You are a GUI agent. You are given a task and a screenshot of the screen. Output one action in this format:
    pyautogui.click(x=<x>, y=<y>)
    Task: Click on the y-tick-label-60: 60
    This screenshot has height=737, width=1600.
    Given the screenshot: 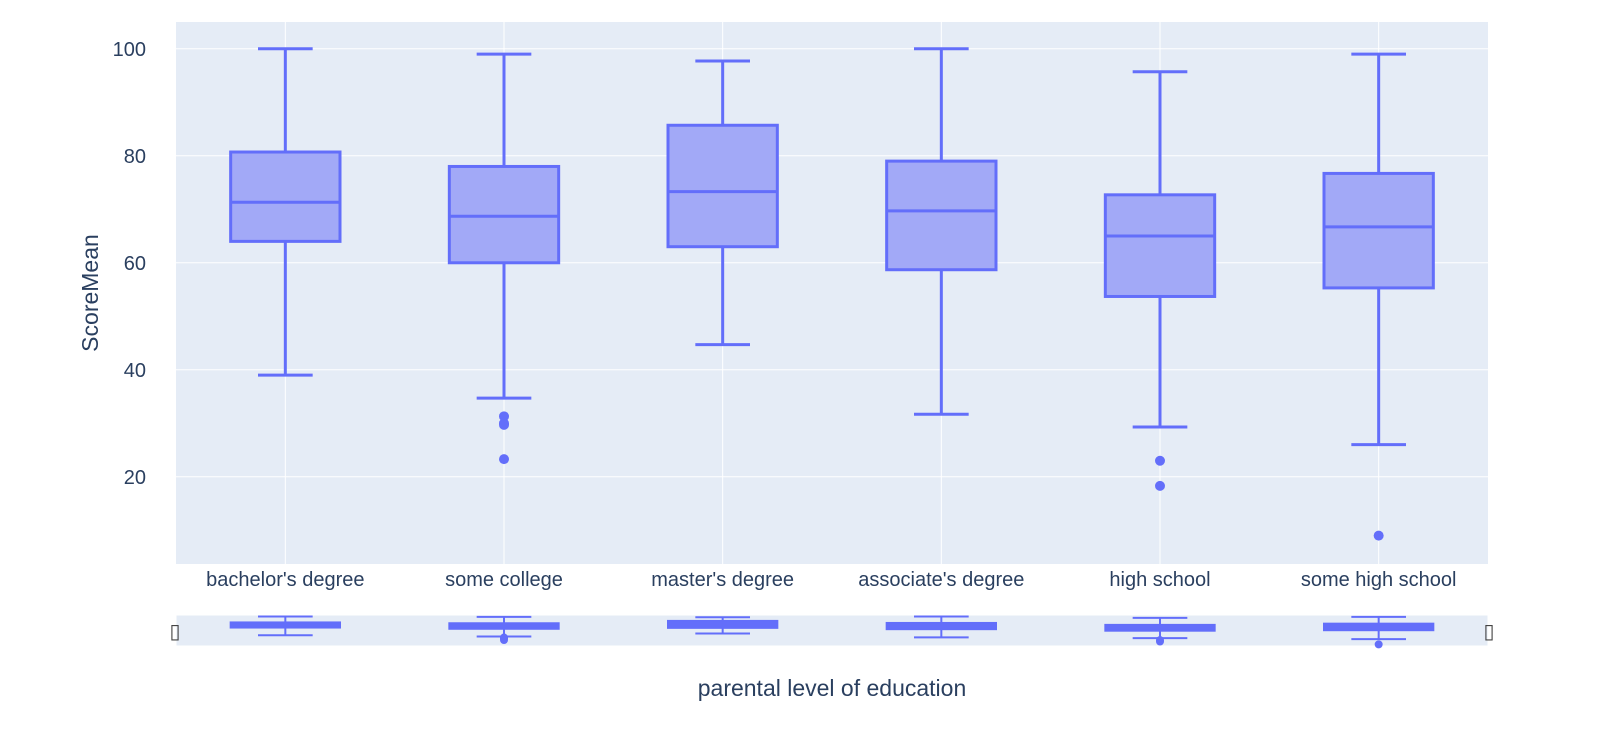 What is the action you would take?
    pyautogui.click(x=135, y=264)
    